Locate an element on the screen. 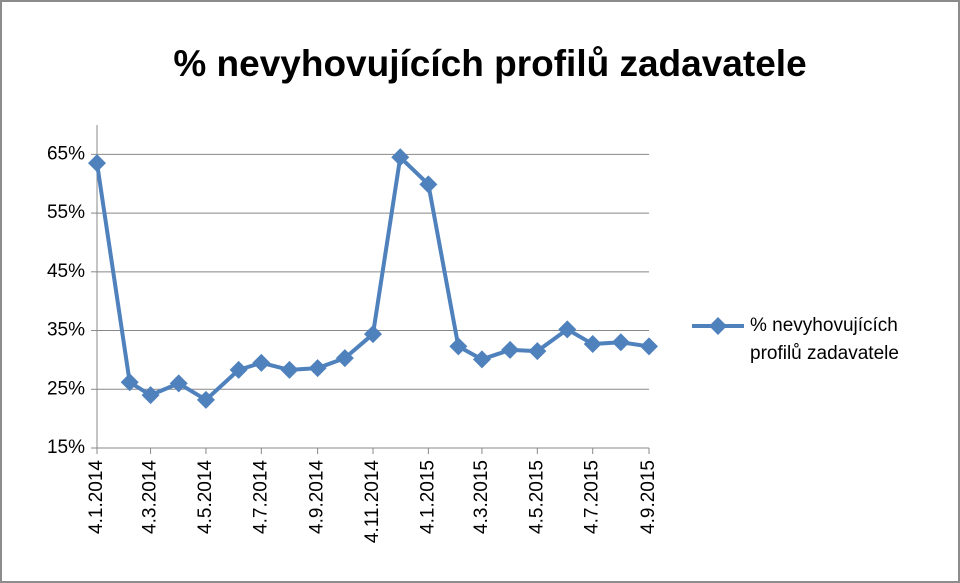  x-tick-label: 4.5.2015 is located at coordinates (536, 497).